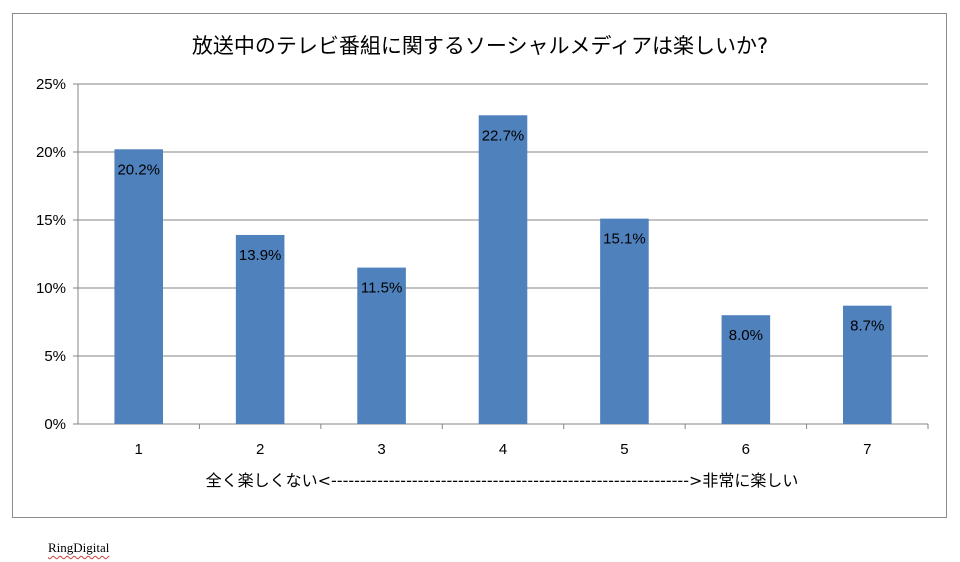  I want to click on x-tick-label: 1, so click(139, 449).